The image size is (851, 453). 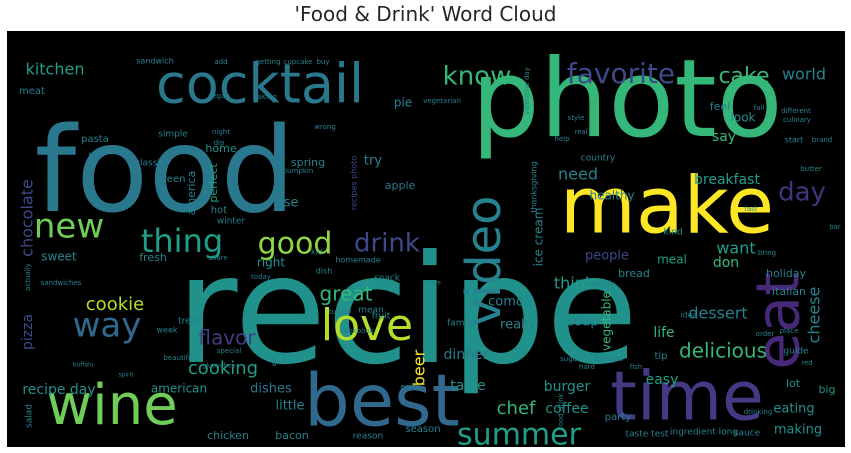 I want to click on word-kid: kid, so click(x=317, y=252).